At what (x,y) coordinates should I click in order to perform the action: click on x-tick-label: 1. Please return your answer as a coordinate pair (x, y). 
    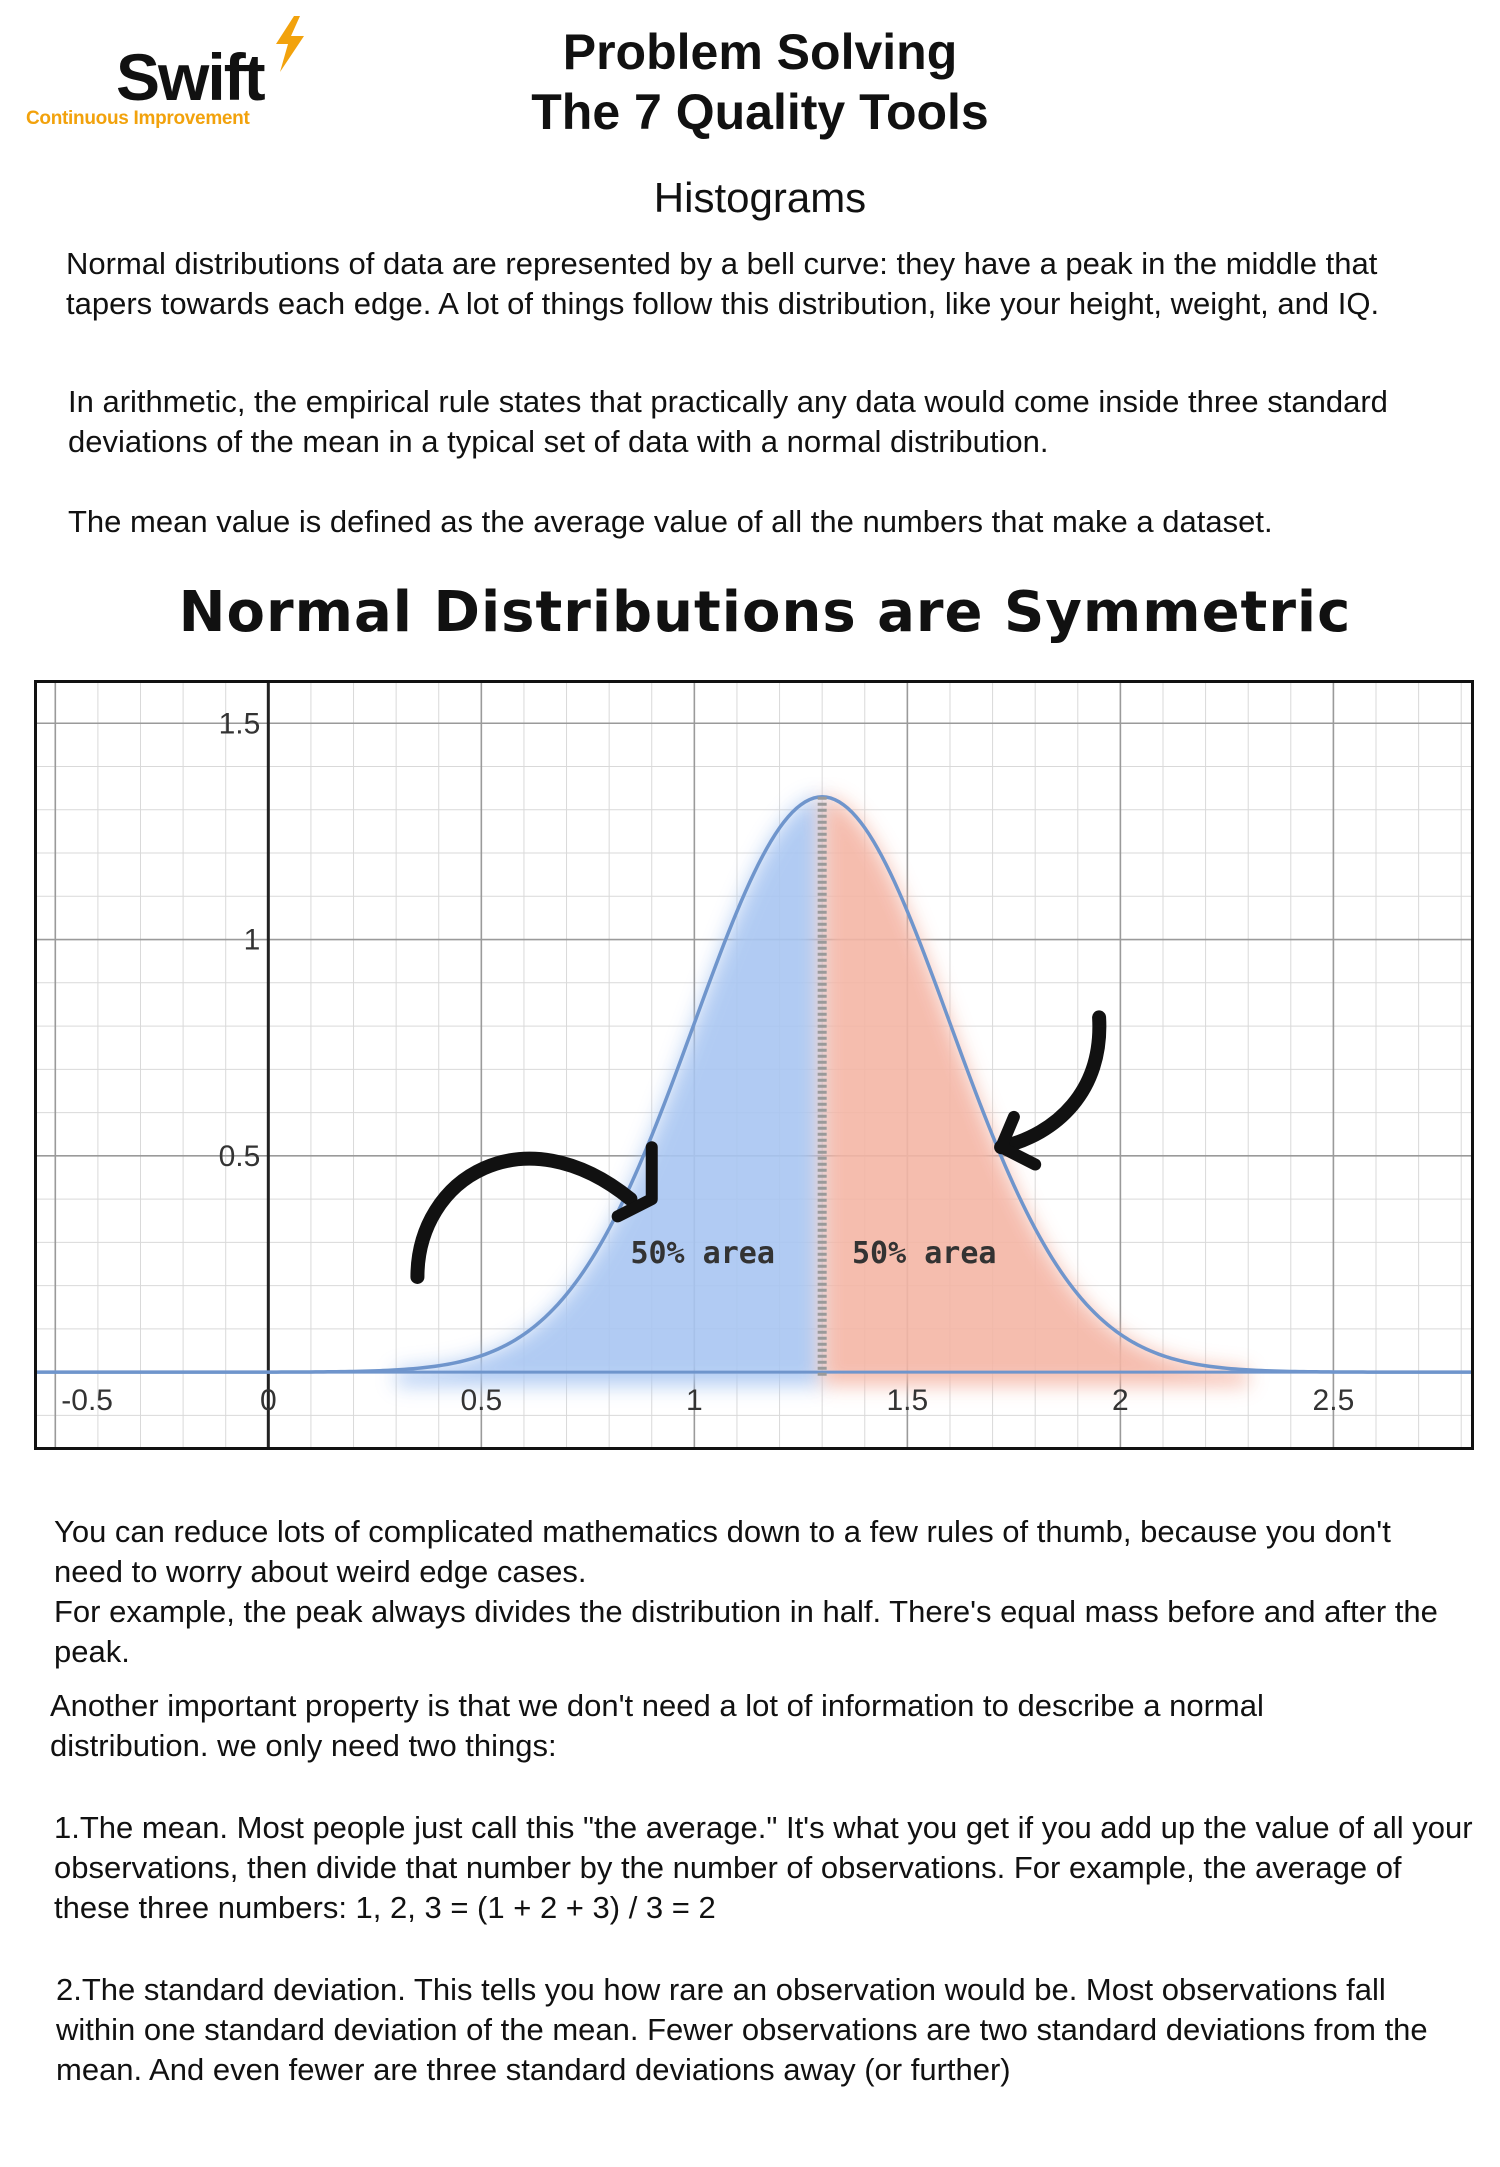
    Looking at the image, I should click on (694, 1400).